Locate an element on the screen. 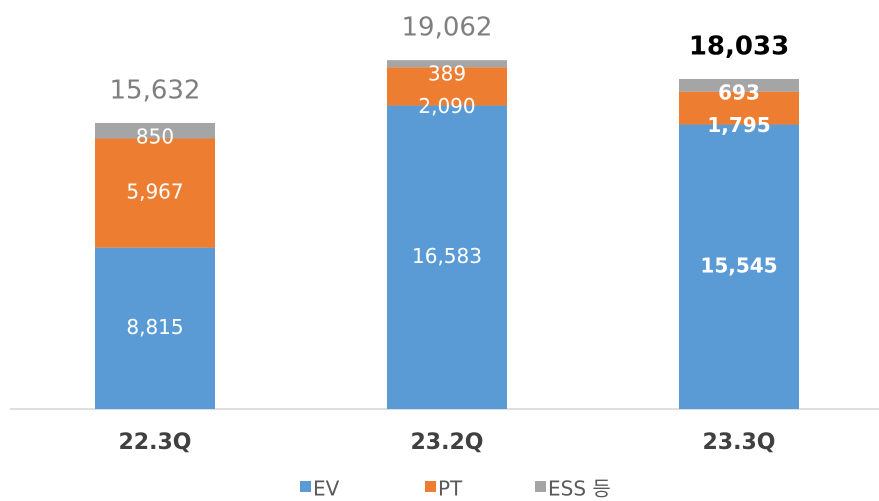 The width and height of the screenshot is (879, 501). data-label: 8,815 is located at coordinates (154, 327).